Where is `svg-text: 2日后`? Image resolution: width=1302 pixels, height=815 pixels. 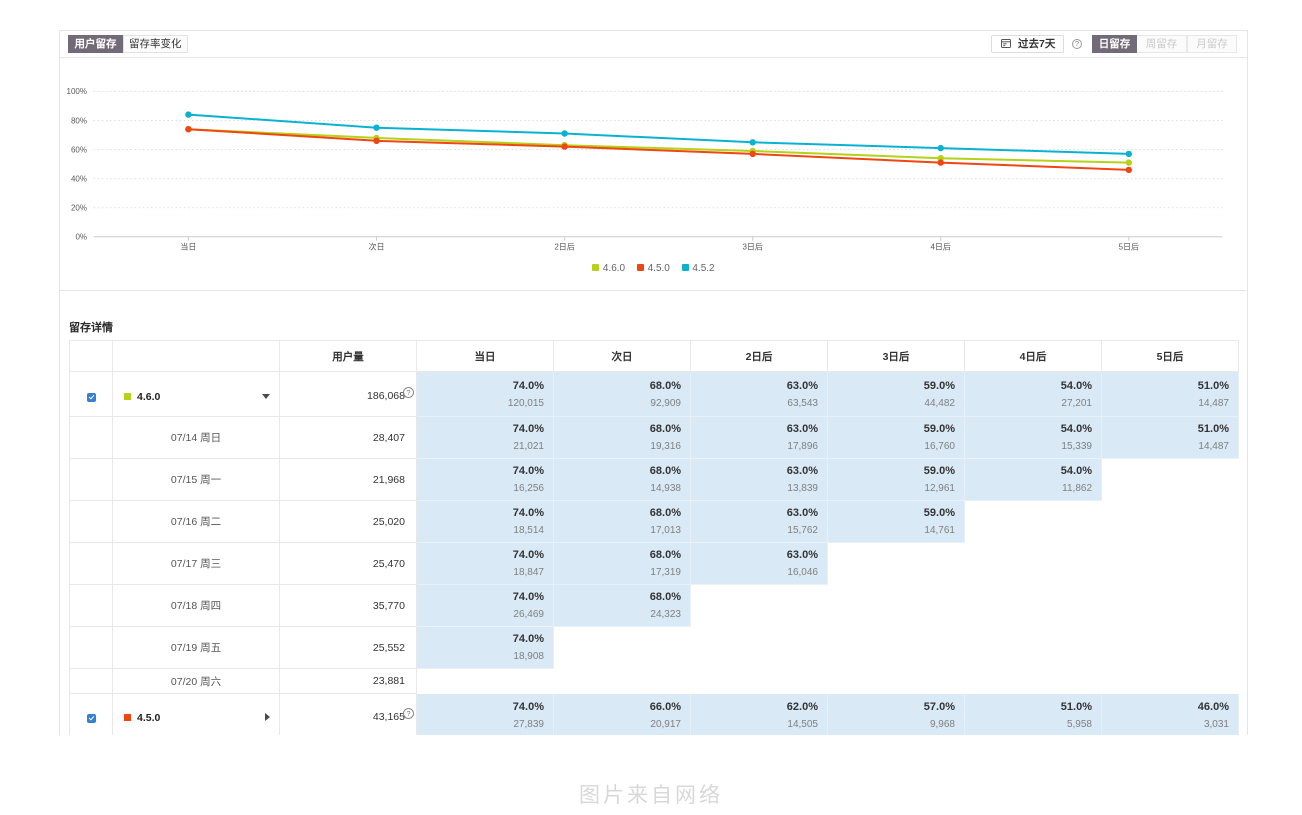 svg-text: 2日后 is located at coordinates (564, 247).